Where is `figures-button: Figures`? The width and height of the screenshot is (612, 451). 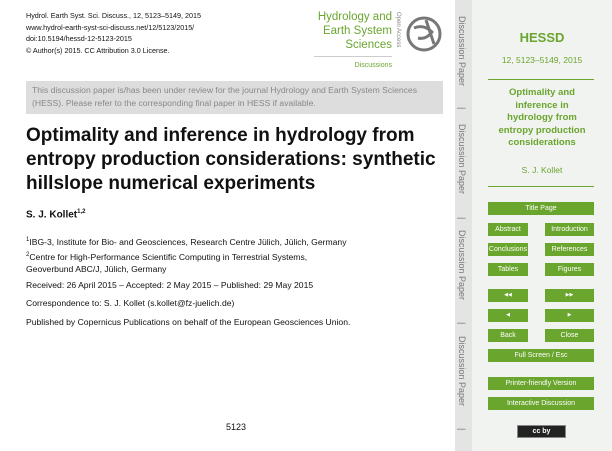 figures-button: Figures is located at coordinates (569, 269).